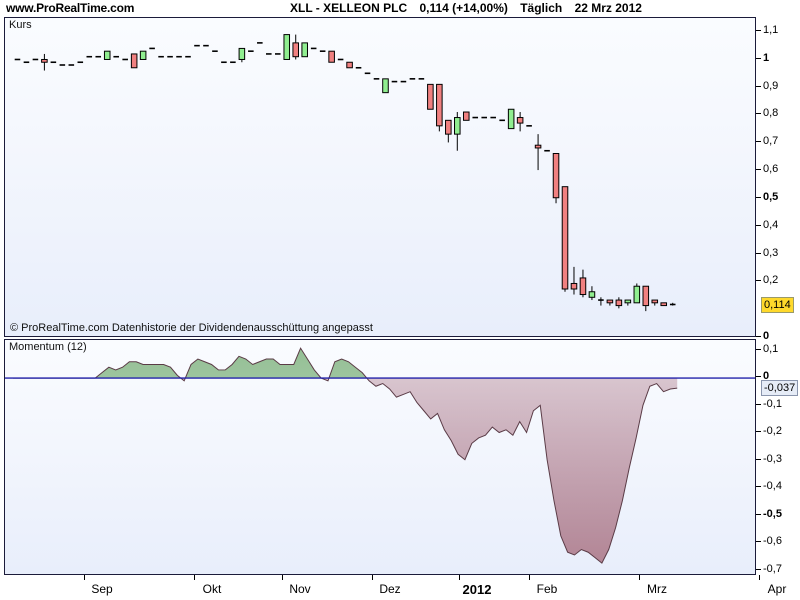  What do you see at coordinates (608, 8) in the screenshot?
I see `chart-date: 22 Mrz 2012` at bounding box center [608, 8].